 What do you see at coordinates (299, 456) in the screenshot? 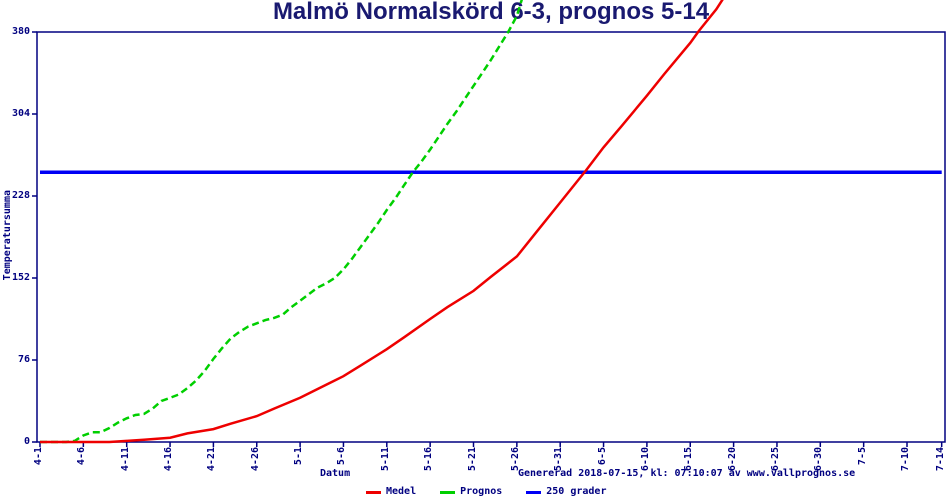
I see `x-tick-label: 5-1` at bounding box center [299, 456].